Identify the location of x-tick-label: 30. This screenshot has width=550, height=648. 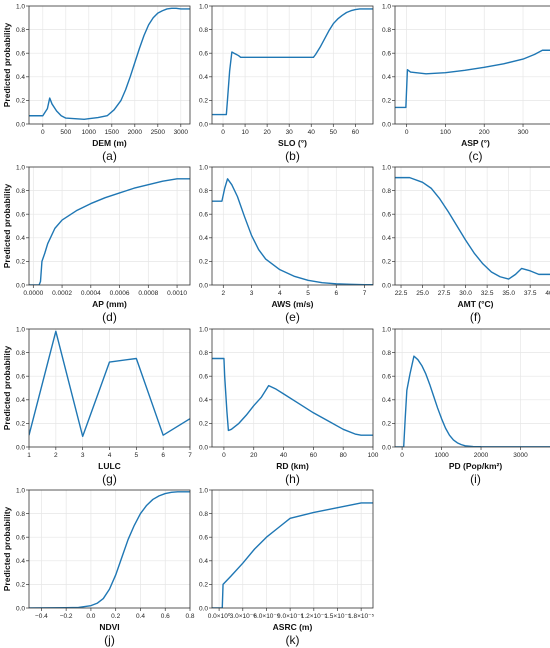
(290, 132).